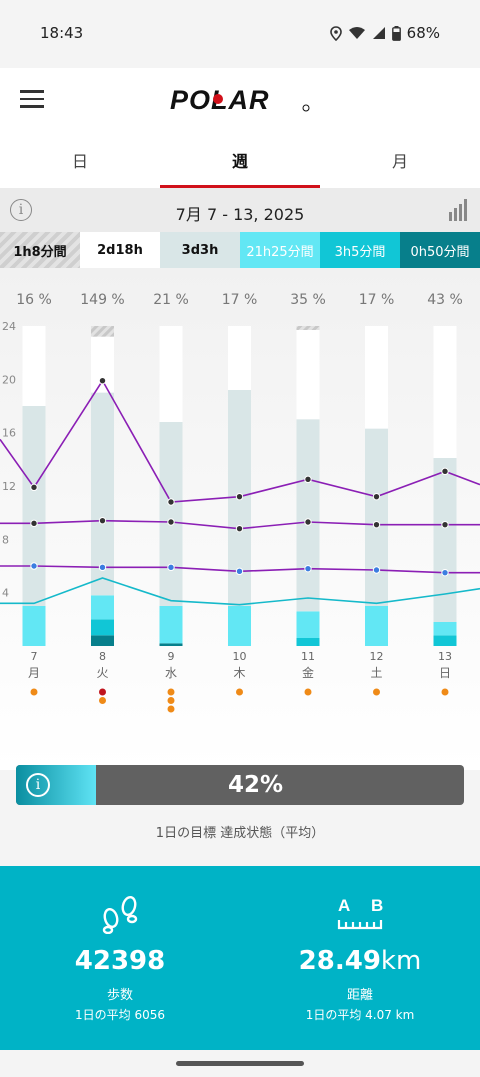 The image size is (480, 1077). I want to click on home-gesture-bar, so click(240, 1063).